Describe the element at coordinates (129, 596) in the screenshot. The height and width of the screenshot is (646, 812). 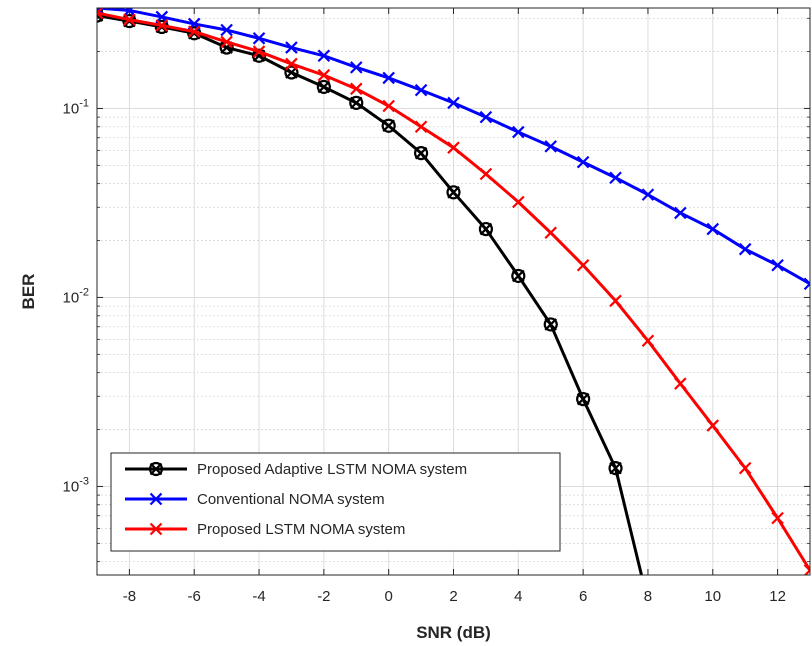
I see `x-tick-label: -8` at that location.